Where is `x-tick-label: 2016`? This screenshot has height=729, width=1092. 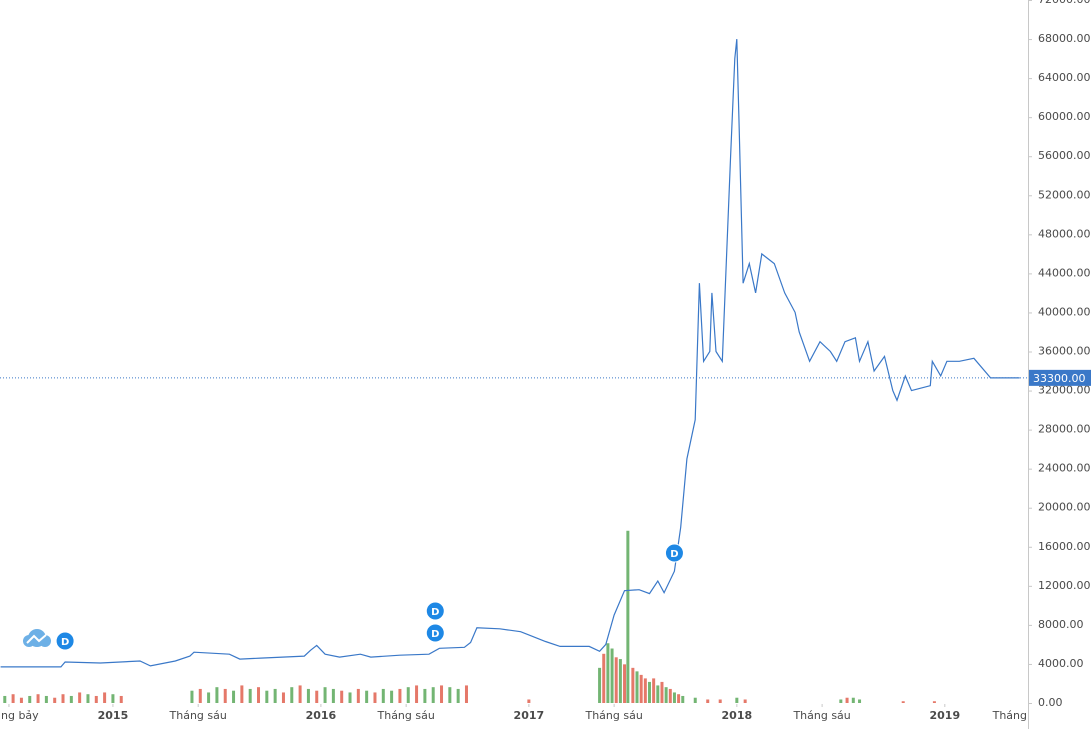 x-tick-label: 2016 is located at coordinates (321, 715).